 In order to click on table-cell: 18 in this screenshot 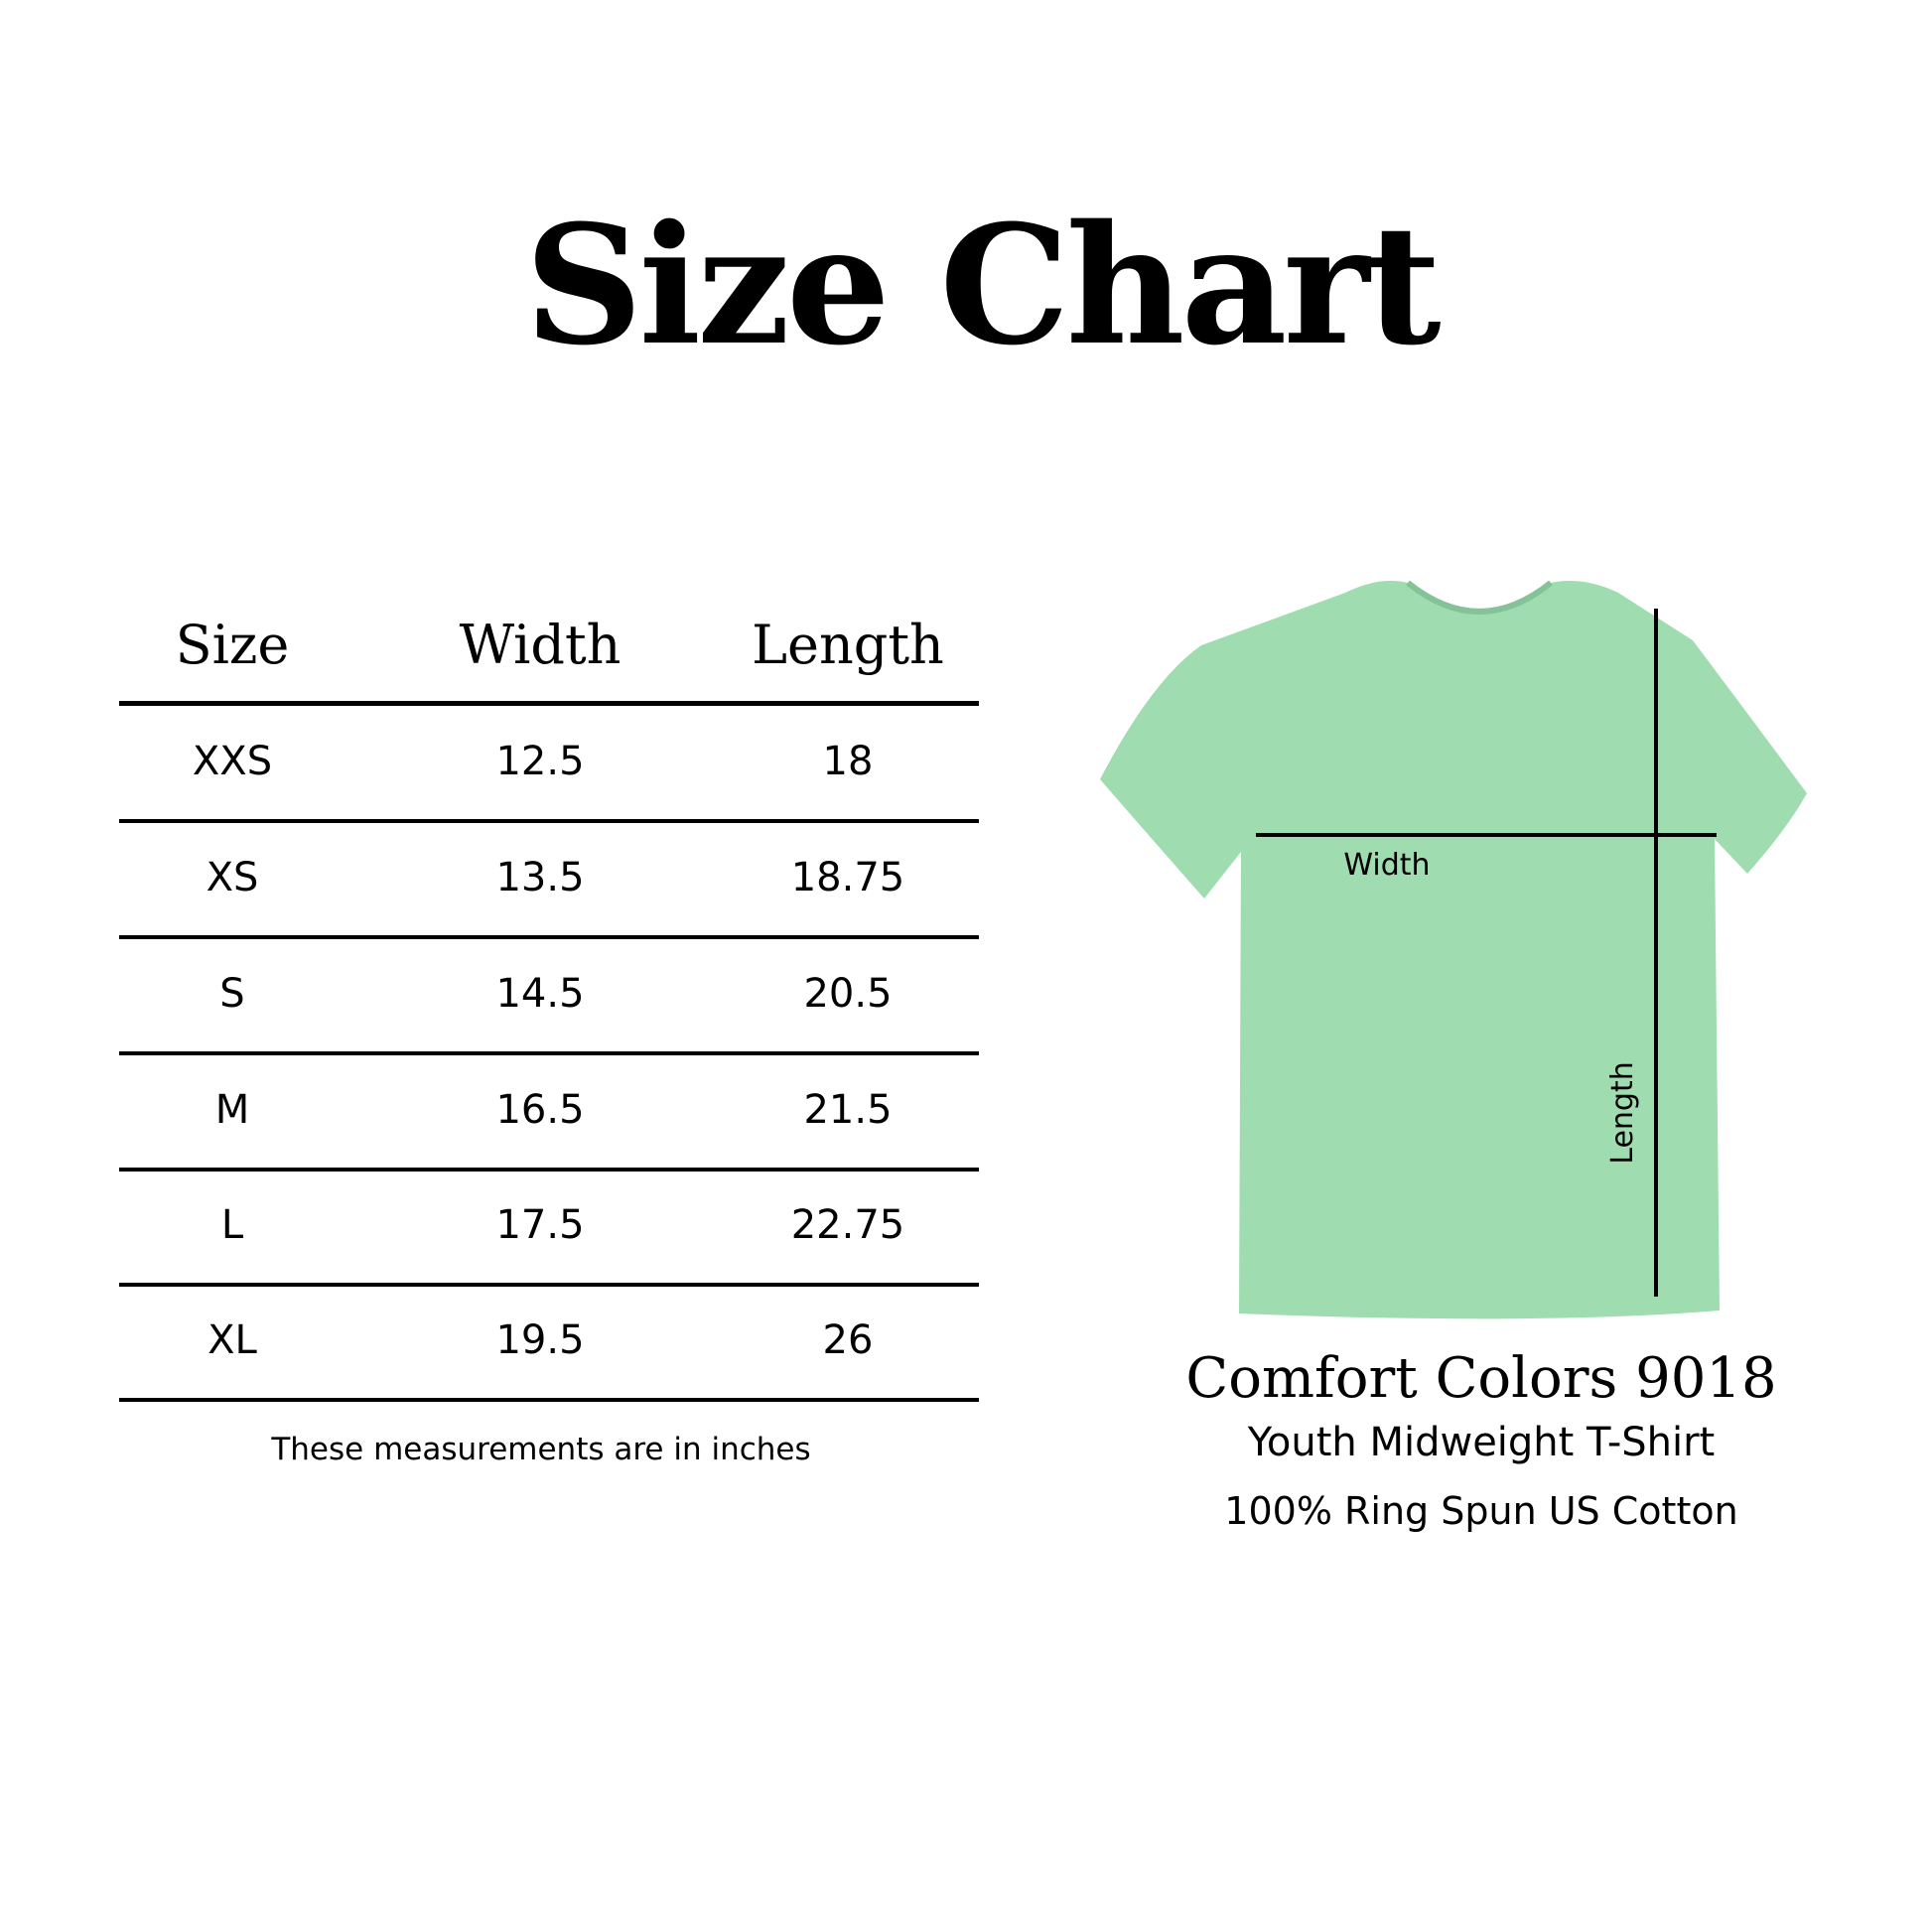, I will do `click(848, 761)`.